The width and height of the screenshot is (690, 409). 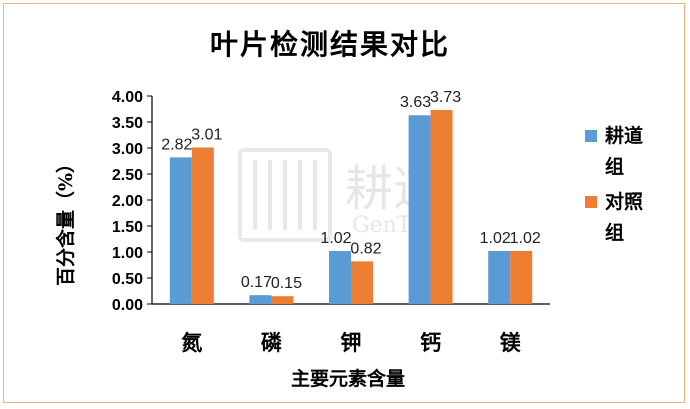 I want to click on data-label: 3.01, so click(x=206, y=134).